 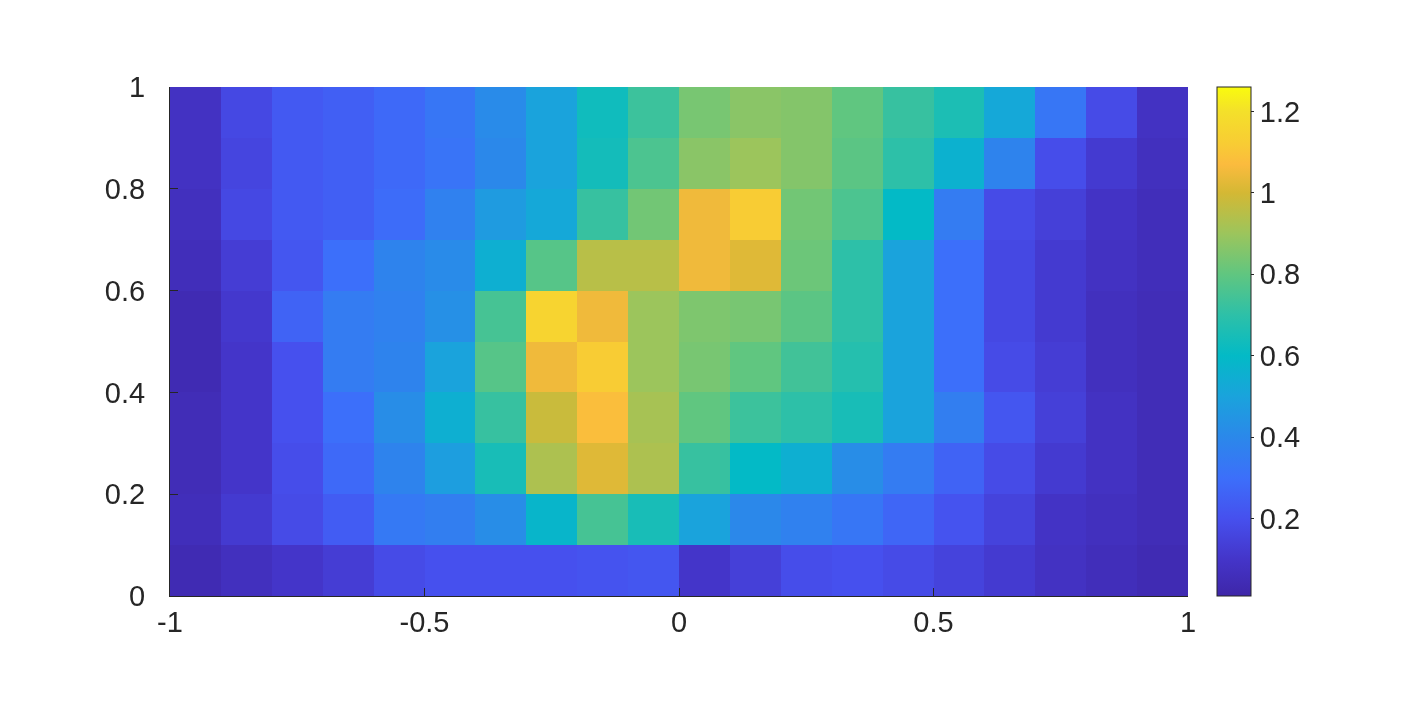 I want to click on colorbar-tick-label: 0.4, so click(x=1280, y=437).